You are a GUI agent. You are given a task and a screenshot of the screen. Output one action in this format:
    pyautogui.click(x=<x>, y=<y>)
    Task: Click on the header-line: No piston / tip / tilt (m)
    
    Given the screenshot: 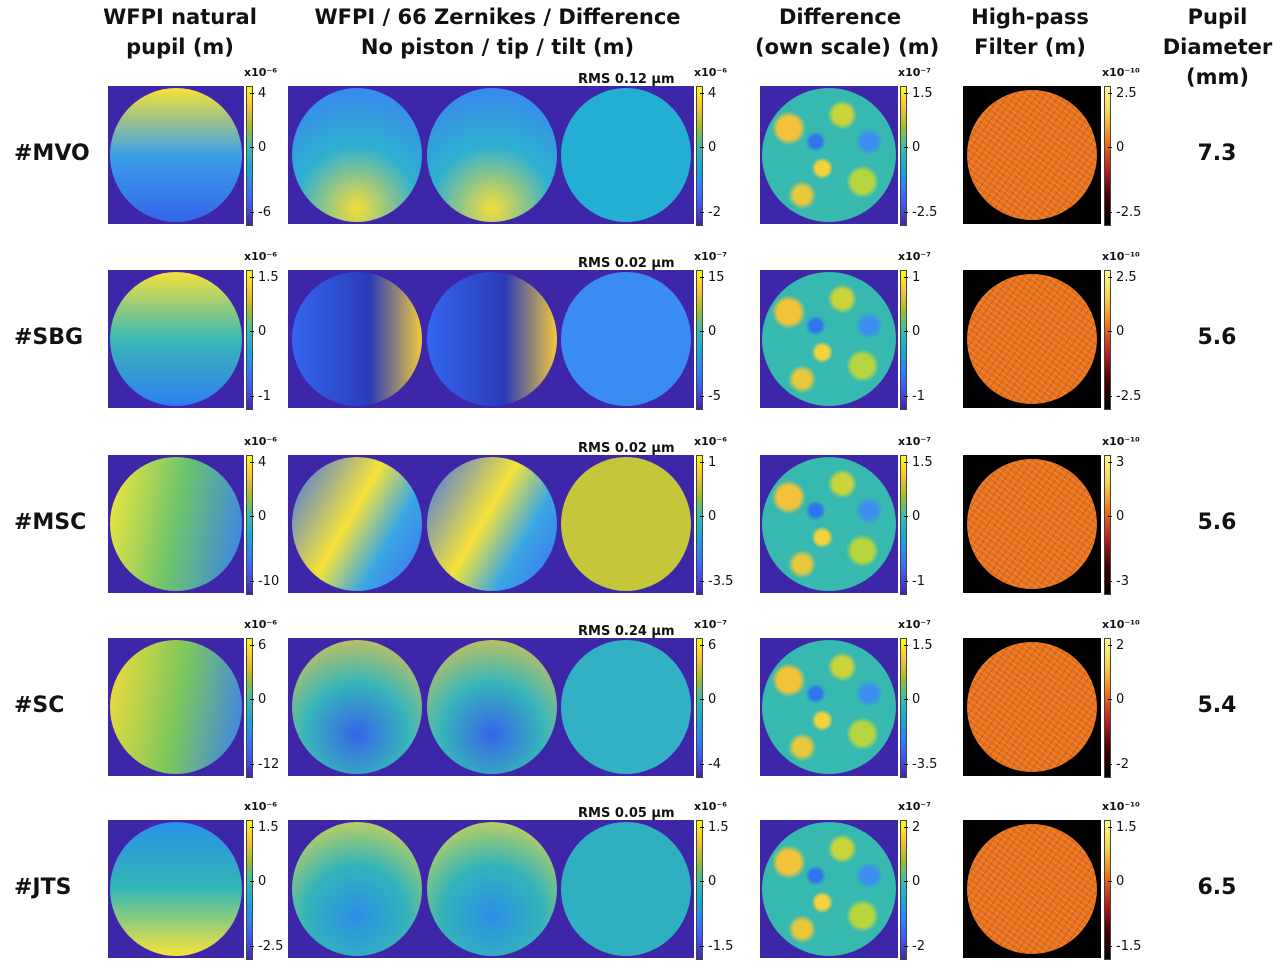 What is the action you would take?
    pyautogui.click(x=497, y=47)
    